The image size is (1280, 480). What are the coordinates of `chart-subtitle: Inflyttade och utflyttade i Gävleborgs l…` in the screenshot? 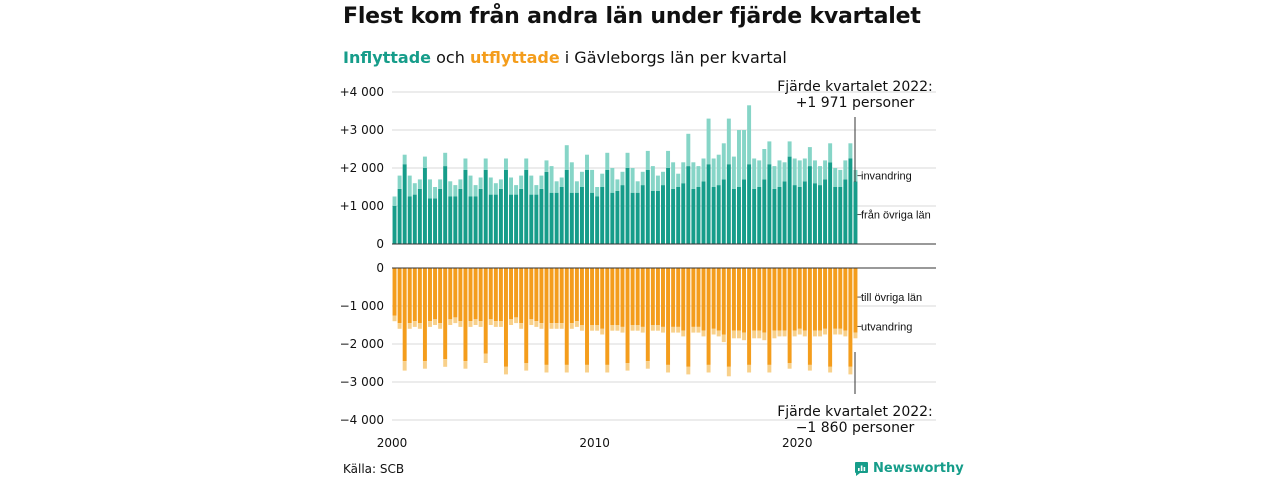 It's located at (565, 57).